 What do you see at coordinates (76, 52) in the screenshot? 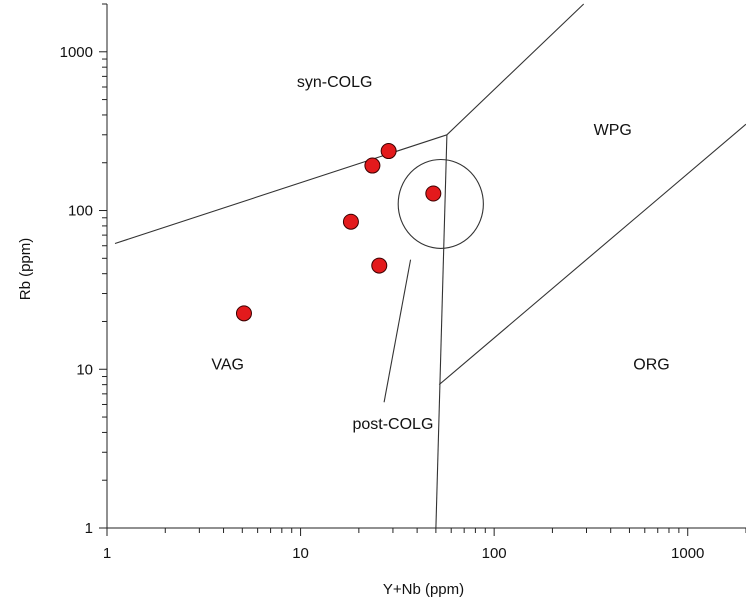
I see `y-tick-label: 1000` at bounding box center [76, 52].